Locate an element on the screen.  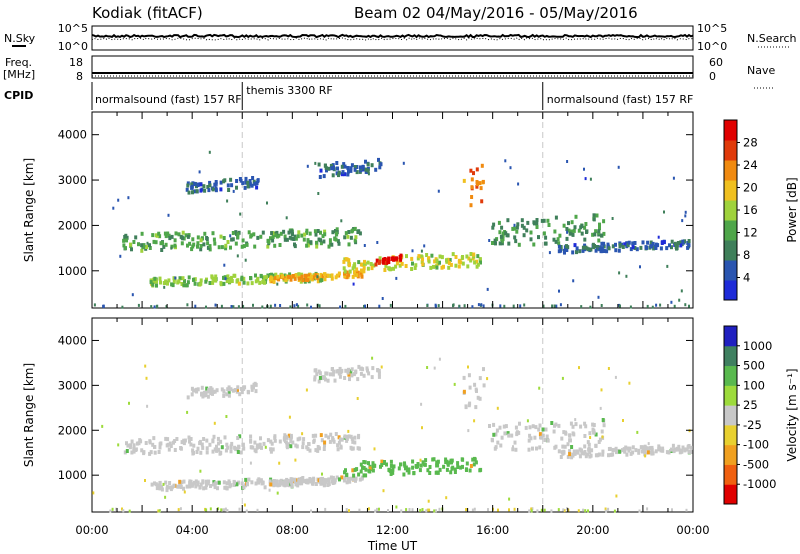
nsky-top-tick: 10^5 is located at coordinates (73, 28).